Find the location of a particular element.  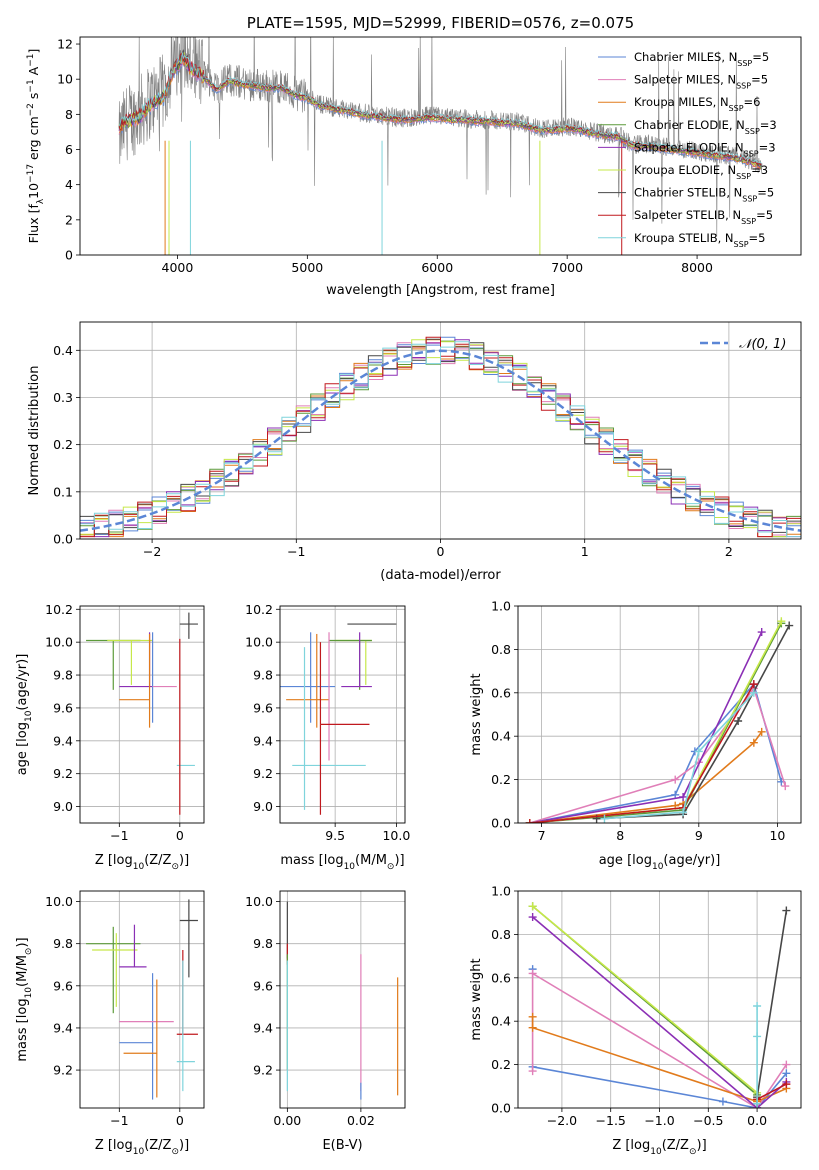

label-part: mass [log is located at coordinates (311, 860).